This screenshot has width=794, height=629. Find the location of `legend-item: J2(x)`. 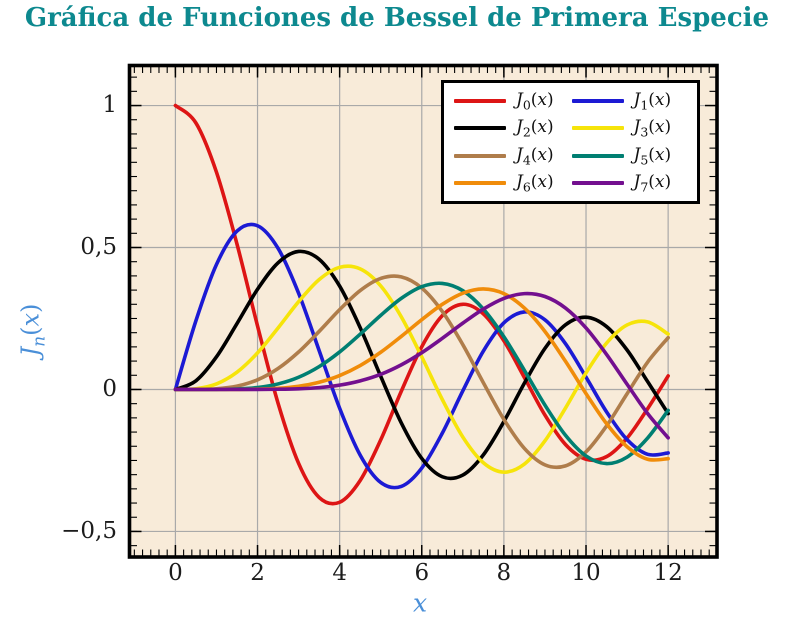

legend-item: J2(x) is located at coordinates (513, 129).